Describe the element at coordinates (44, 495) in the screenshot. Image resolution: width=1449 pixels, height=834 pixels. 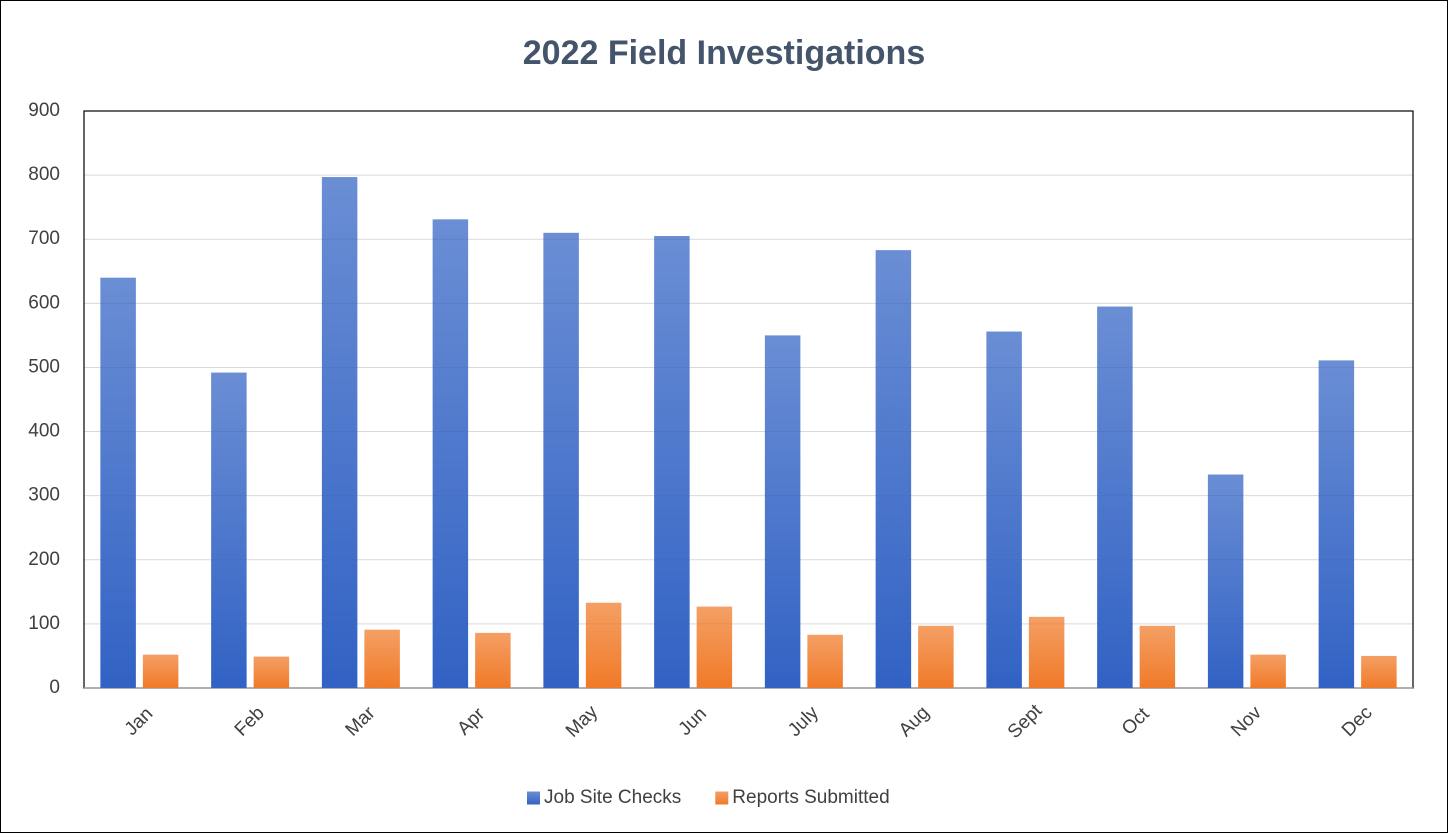
I see `y-tick-label: 300` at that location.